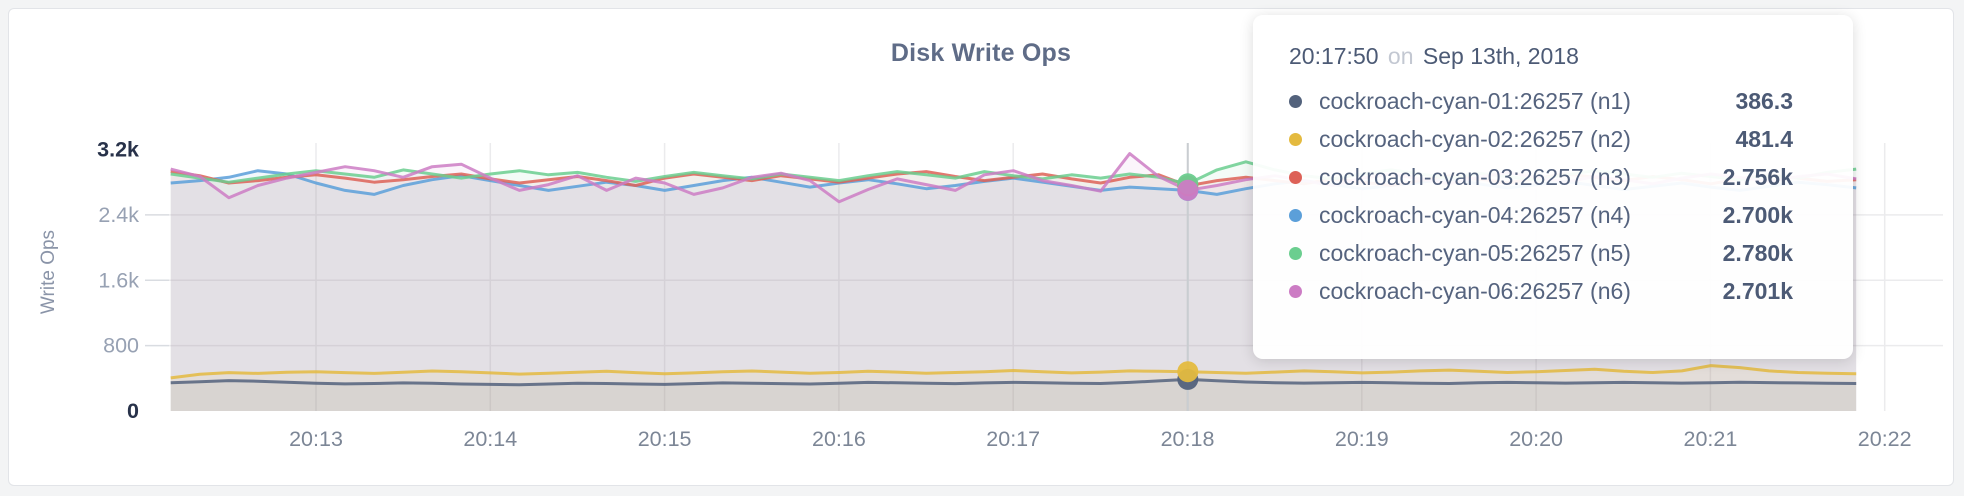  I want to click on x-tick-label: 20:20, so click(1536, 439).